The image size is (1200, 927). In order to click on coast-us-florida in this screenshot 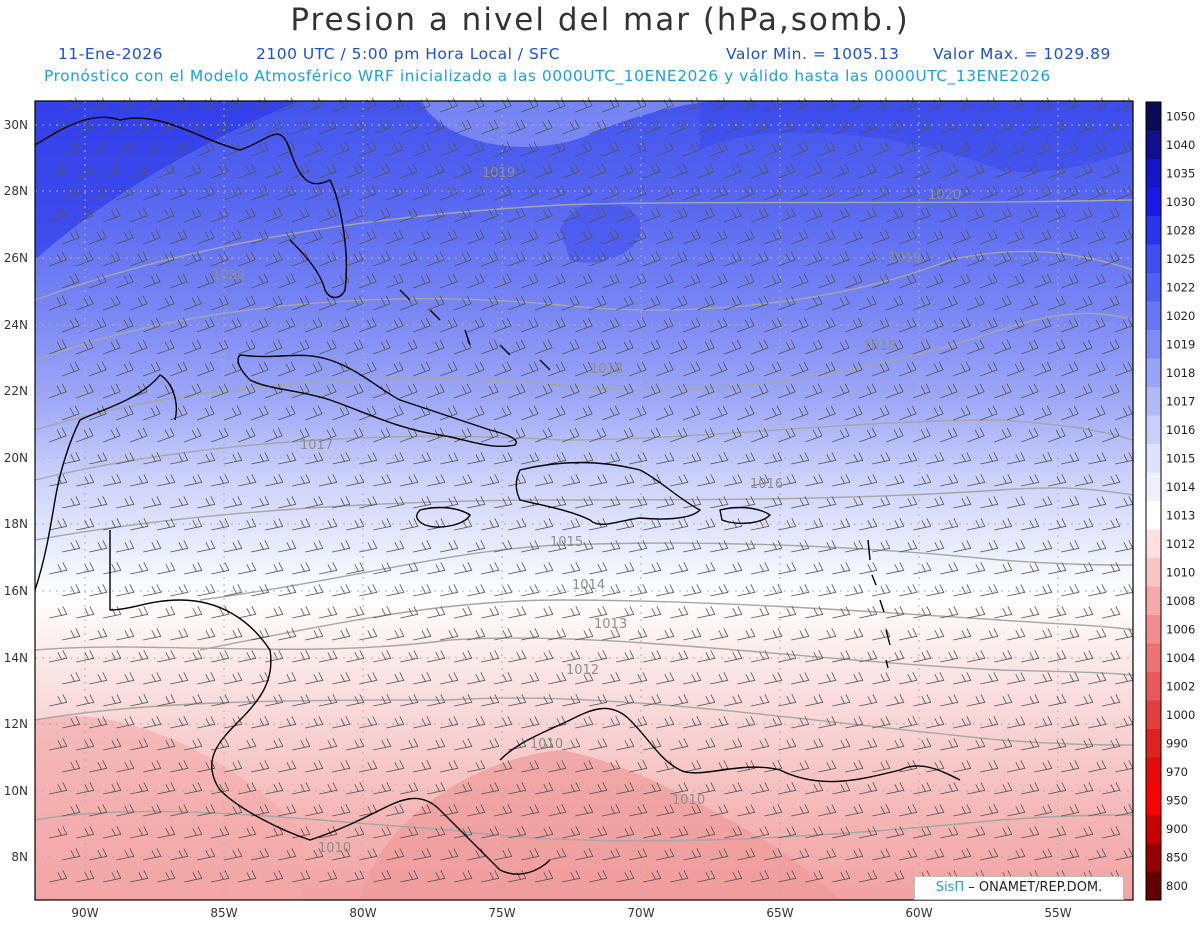, I will do `click(191, 207)`.